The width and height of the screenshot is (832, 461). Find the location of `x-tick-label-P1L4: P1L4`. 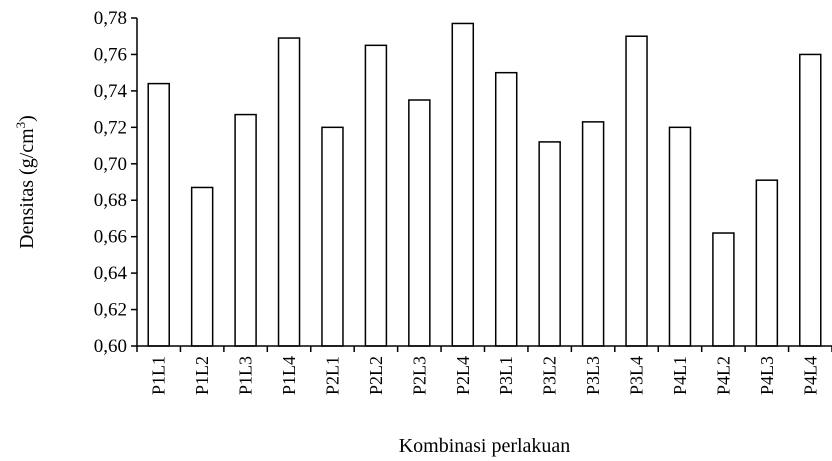

x-tick-label-P1L4: P1L4 is located at coordinates (289, 375).